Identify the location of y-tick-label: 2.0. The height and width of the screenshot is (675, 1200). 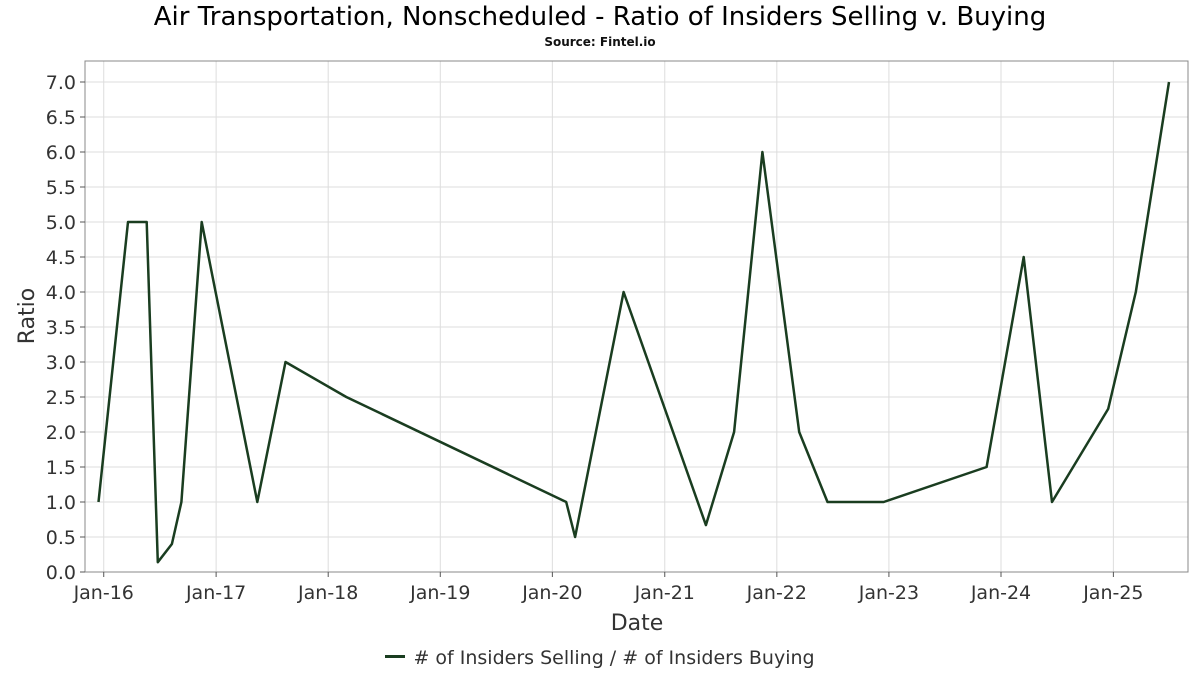
(61, 433).